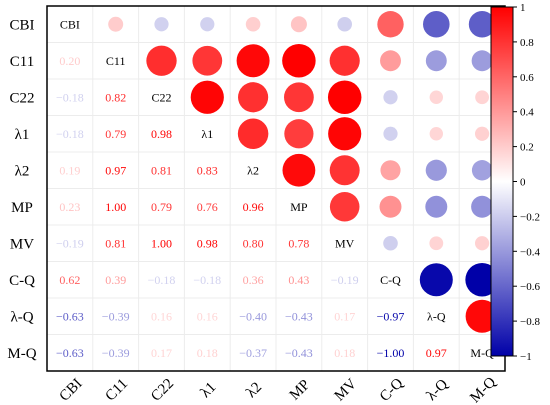 This screenshot has width=550, height=405. Describe the element at coordinates (116, 61) in the screenshot. I see `diagonal-label: C11` at that location.